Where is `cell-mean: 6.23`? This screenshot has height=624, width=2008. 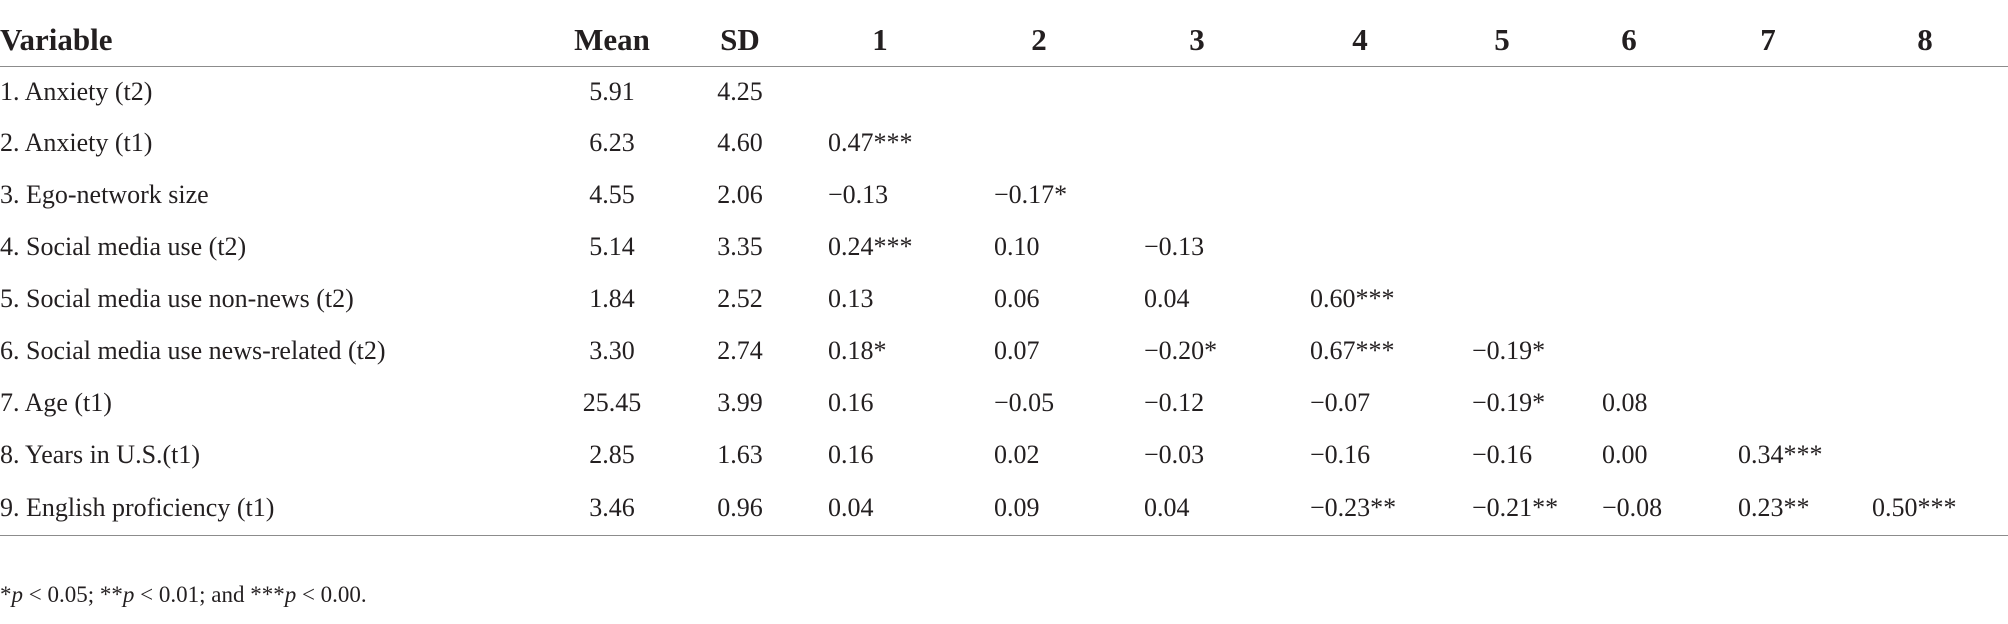 cell-mean: 6.23 is located at coordinates (612, 142).